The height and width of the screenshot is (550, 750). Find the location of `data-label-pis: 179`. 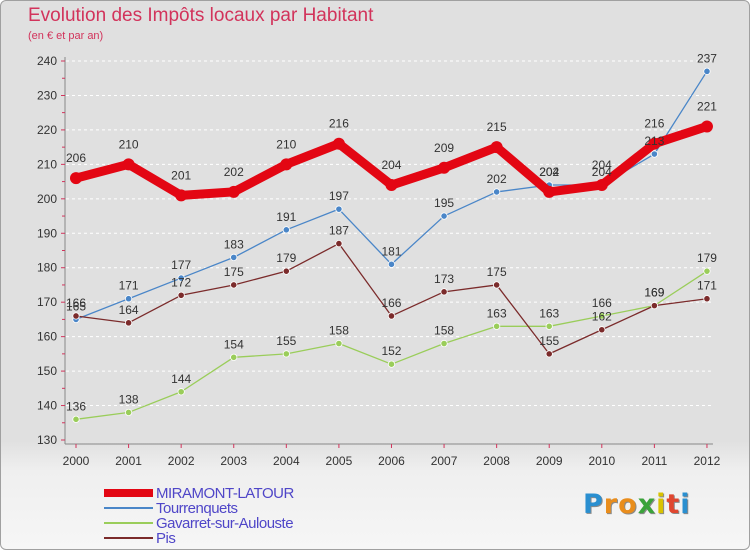

data-label-pis: 179 is located at coordinates (286, 258).